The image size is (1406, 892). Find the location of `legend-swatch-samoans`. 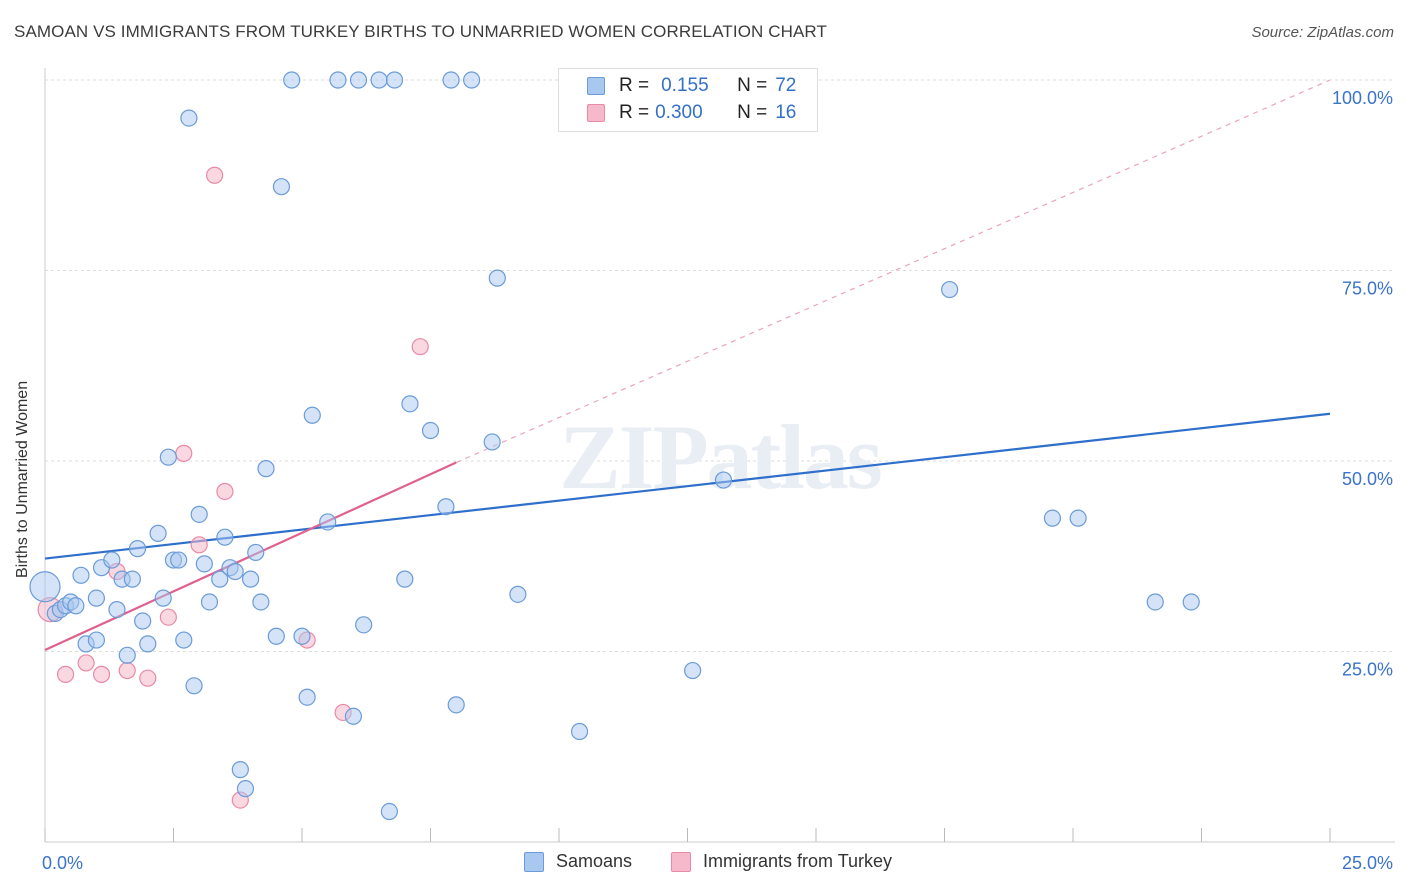

legend-swatch-samoans is located at coordinates (596, 86).